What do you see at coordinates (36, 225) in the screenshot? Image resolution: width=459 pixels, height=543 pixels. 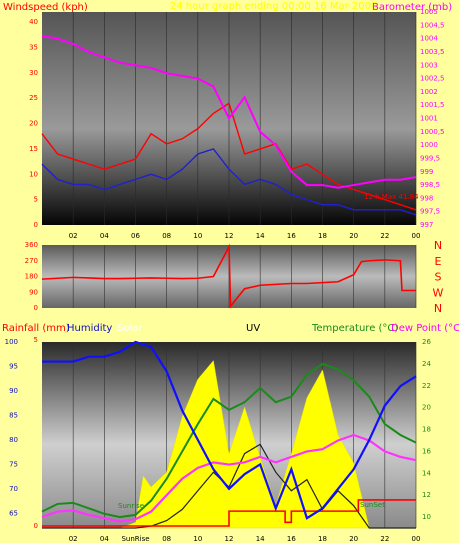 I see `windspeed-tick: 0` at bounding box center [36, 225].